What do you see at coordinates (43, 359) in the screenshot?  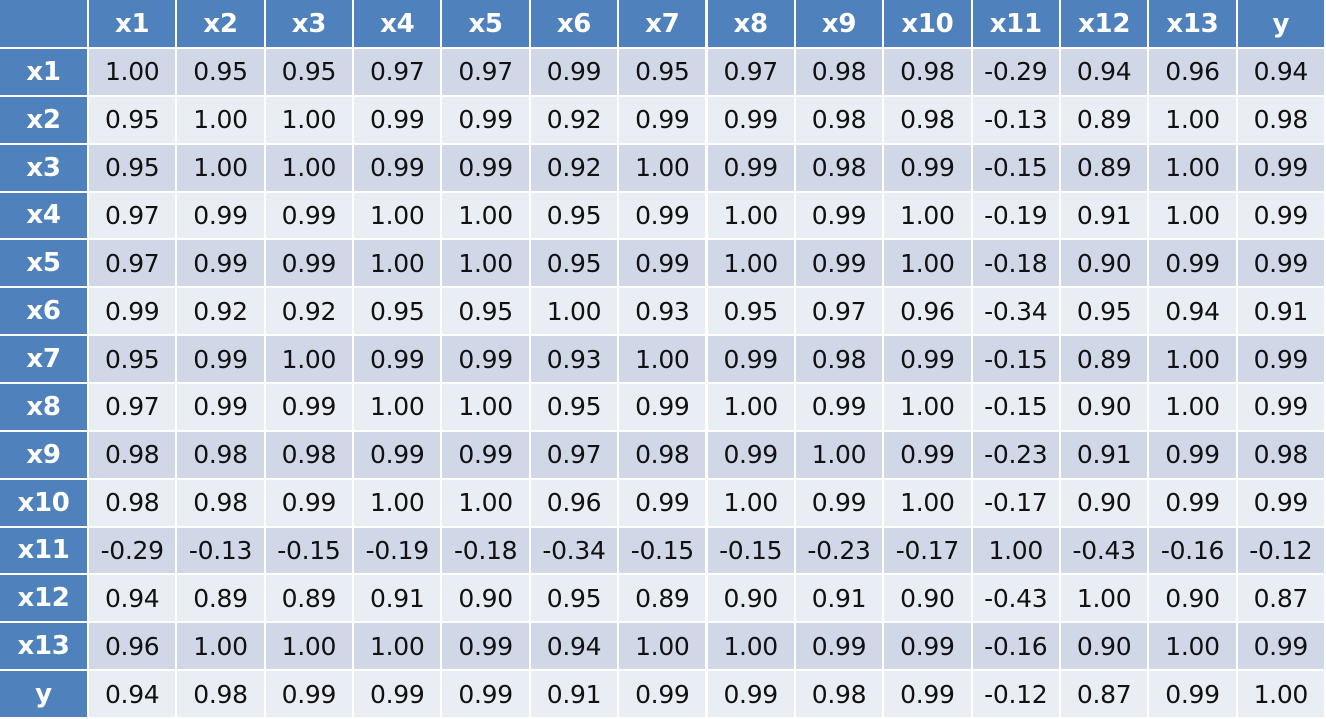 I see `row-header-x7: x7` at bounding box center [43, 359].